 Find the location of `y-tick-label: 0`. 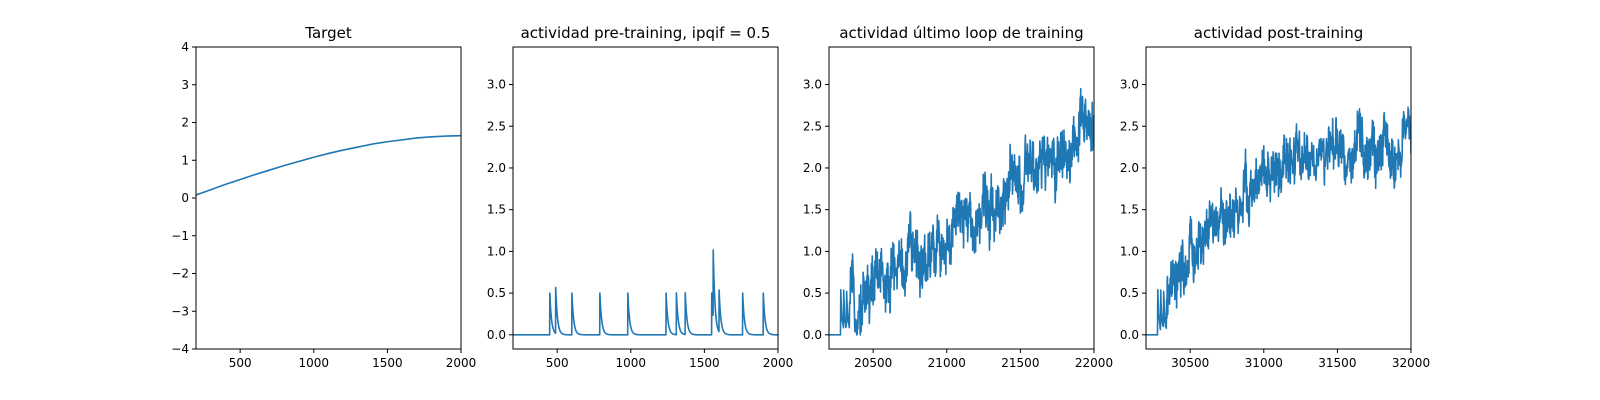

y-tick-label: 0 is located at coordinates (185, 198).